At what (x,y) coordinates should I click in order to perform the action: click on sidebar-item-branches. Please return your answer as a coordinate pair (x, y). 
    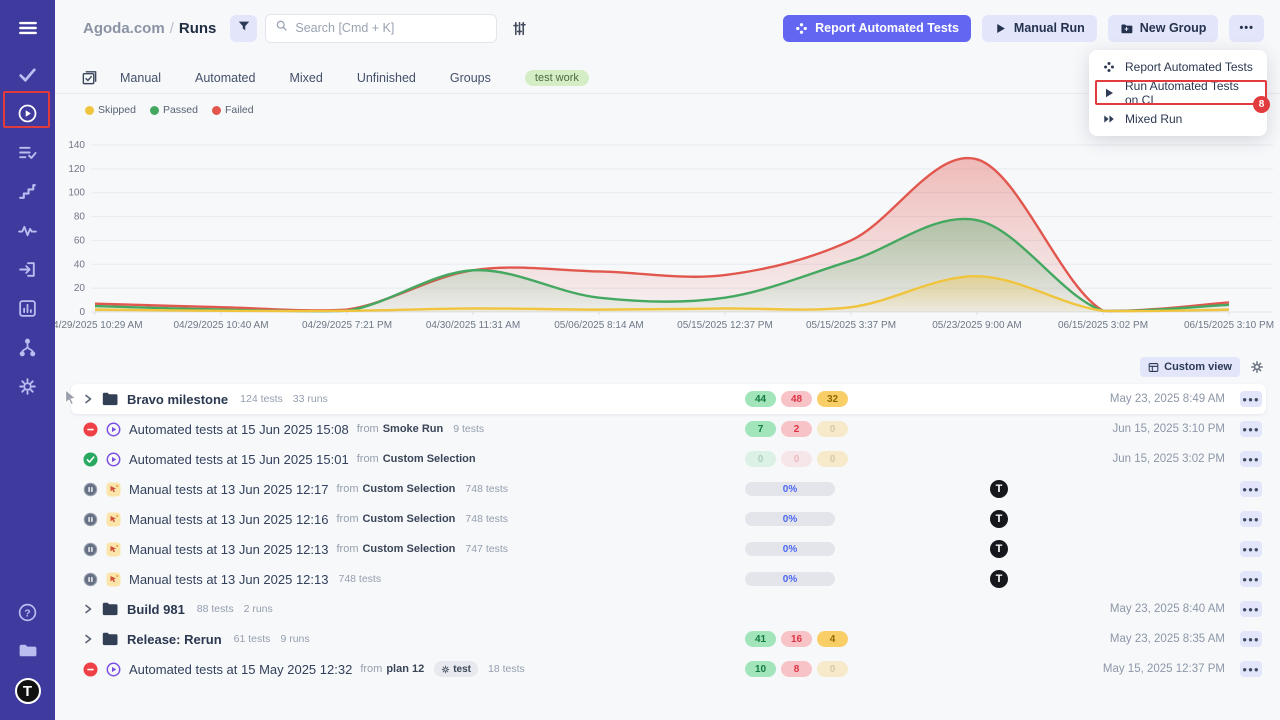
    Looking at the image, I should click on (27, 347).